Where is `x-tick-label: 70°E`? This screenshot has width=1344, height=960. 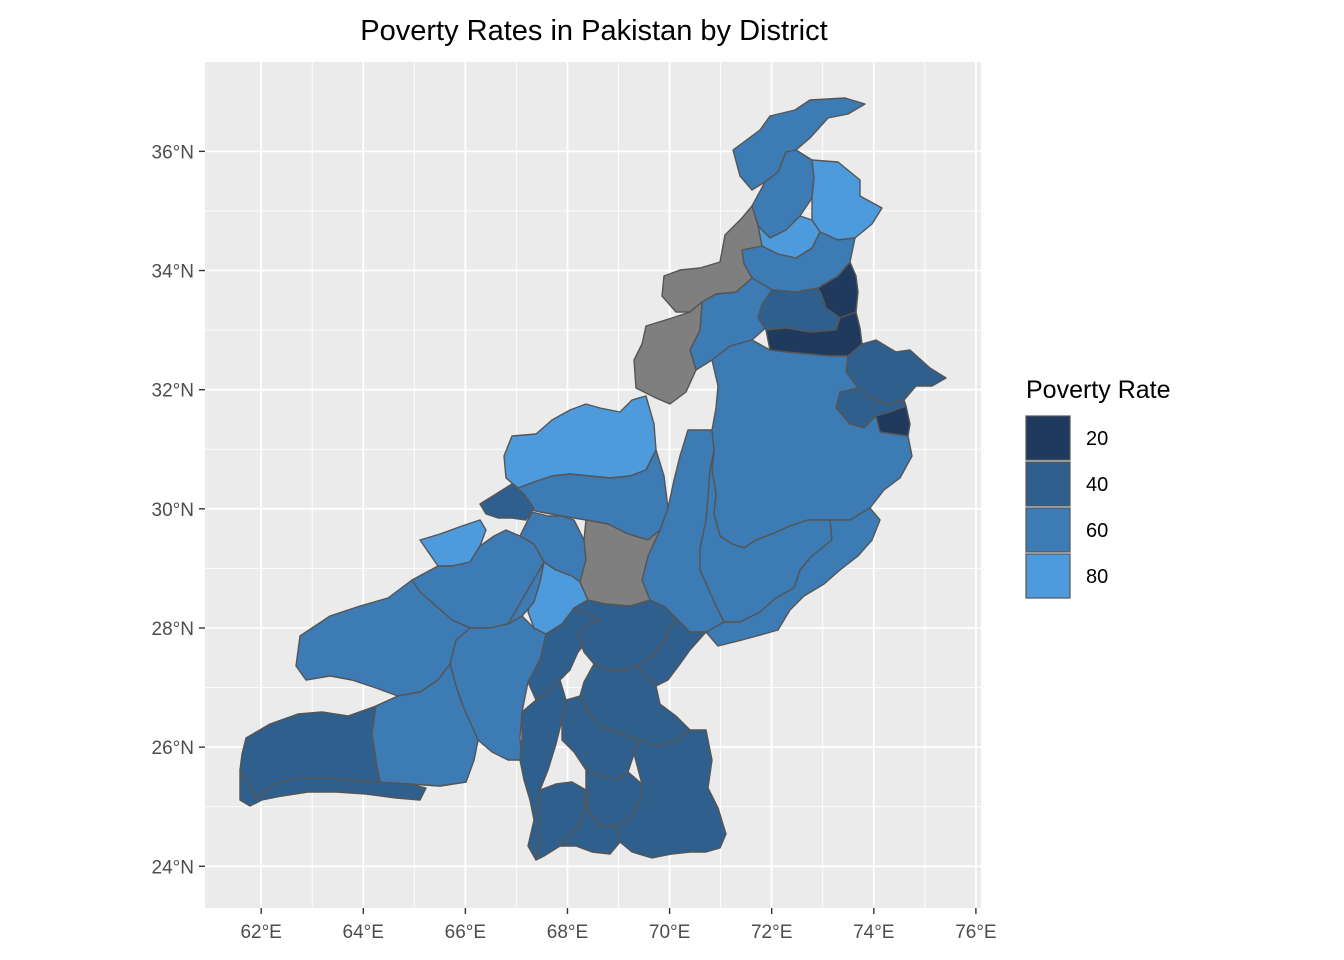
x-tick-label: 70°E is located at coordinates (669, 932).